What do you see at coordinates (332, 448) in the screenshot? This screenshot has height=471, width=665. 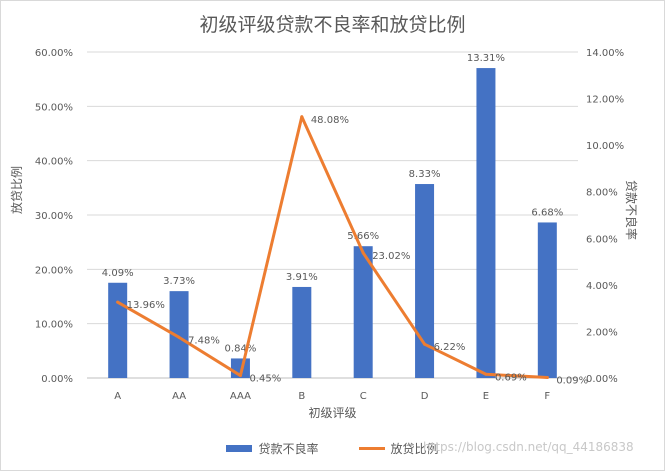 I see `chart-legend: 贷款不良率 放贷比例` at bounding box center [332, 448].